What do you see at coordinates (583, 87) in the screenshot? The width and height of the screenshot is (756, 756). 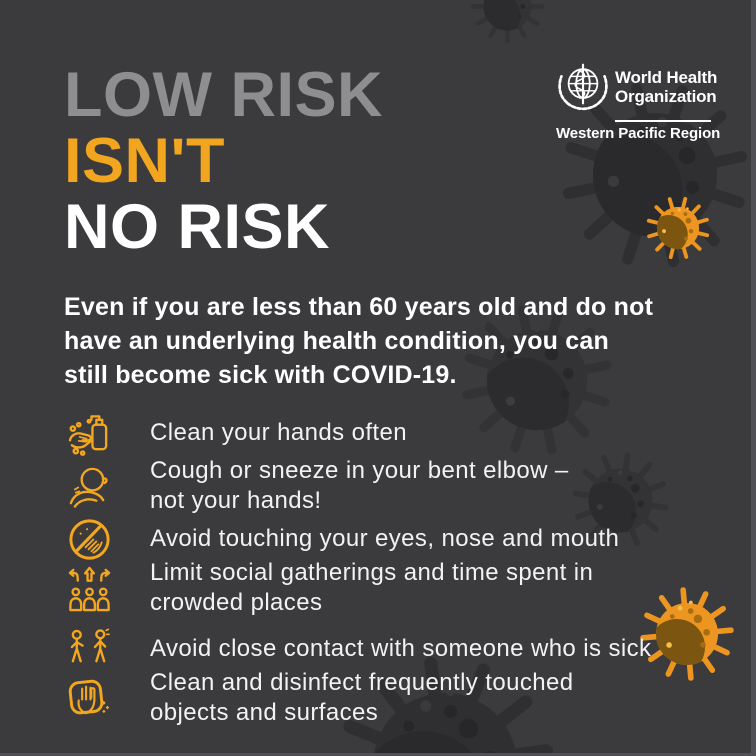 I see `who-emblem-icon` at bounding box center [583, 87].